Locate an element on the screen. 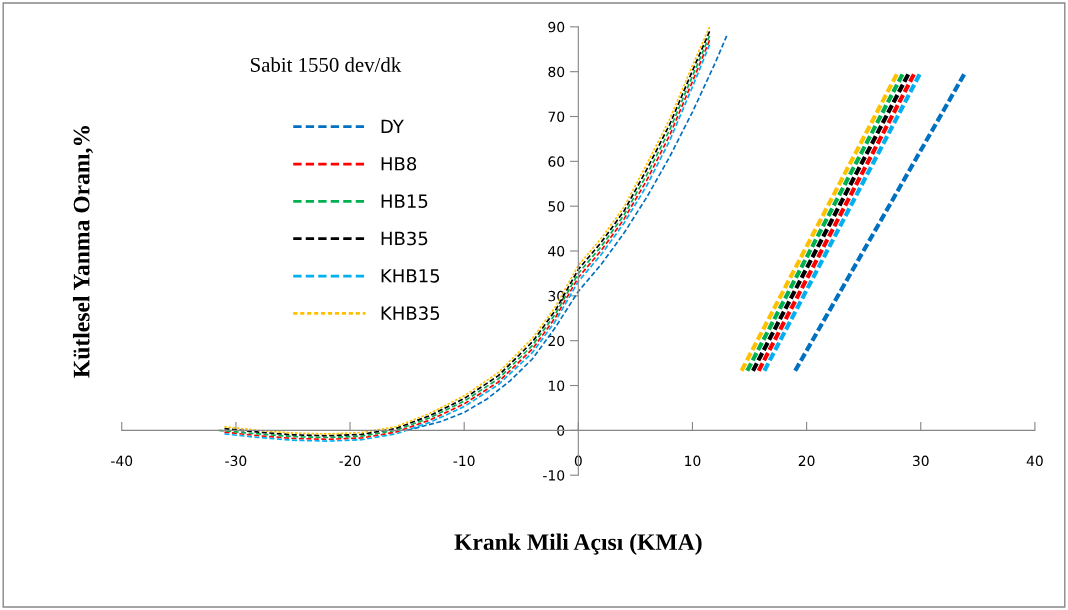  legend-label: HB15 is located at coordinates (404, 201).